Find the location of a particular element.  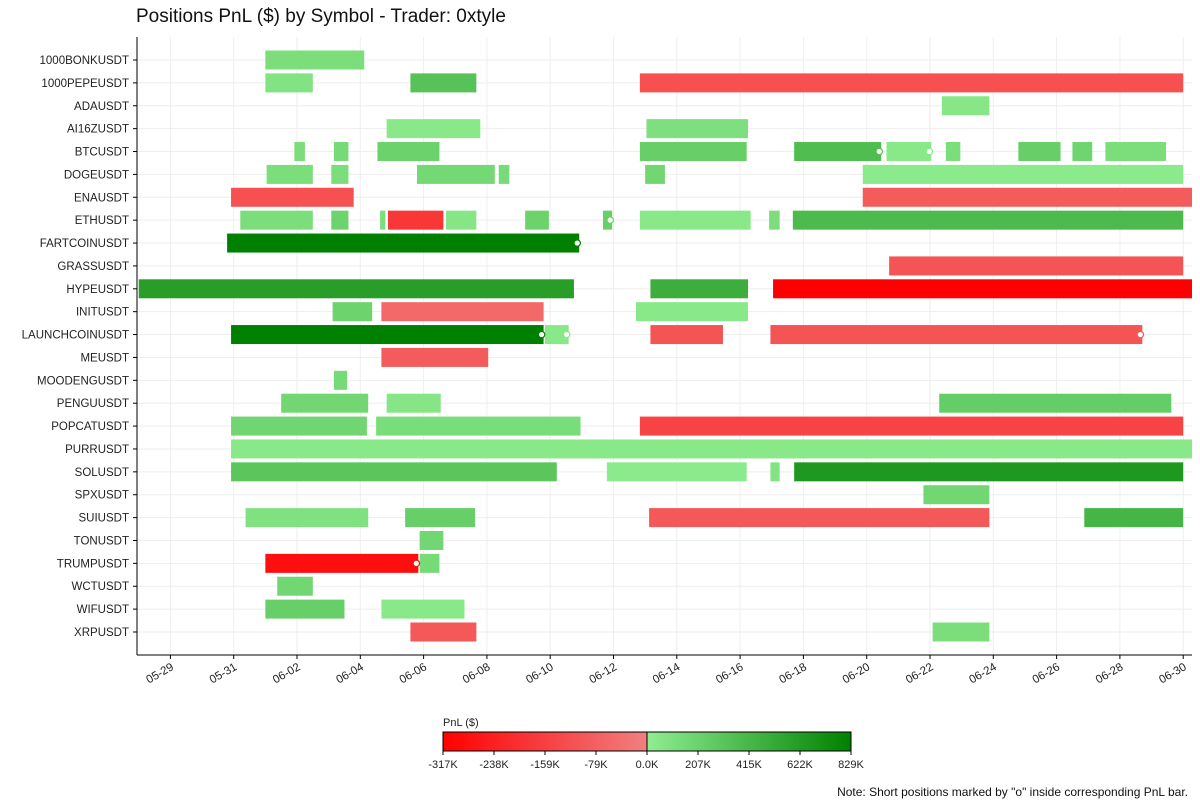

colorbar-tick-label: 829K is located at coordinates (851, 765).